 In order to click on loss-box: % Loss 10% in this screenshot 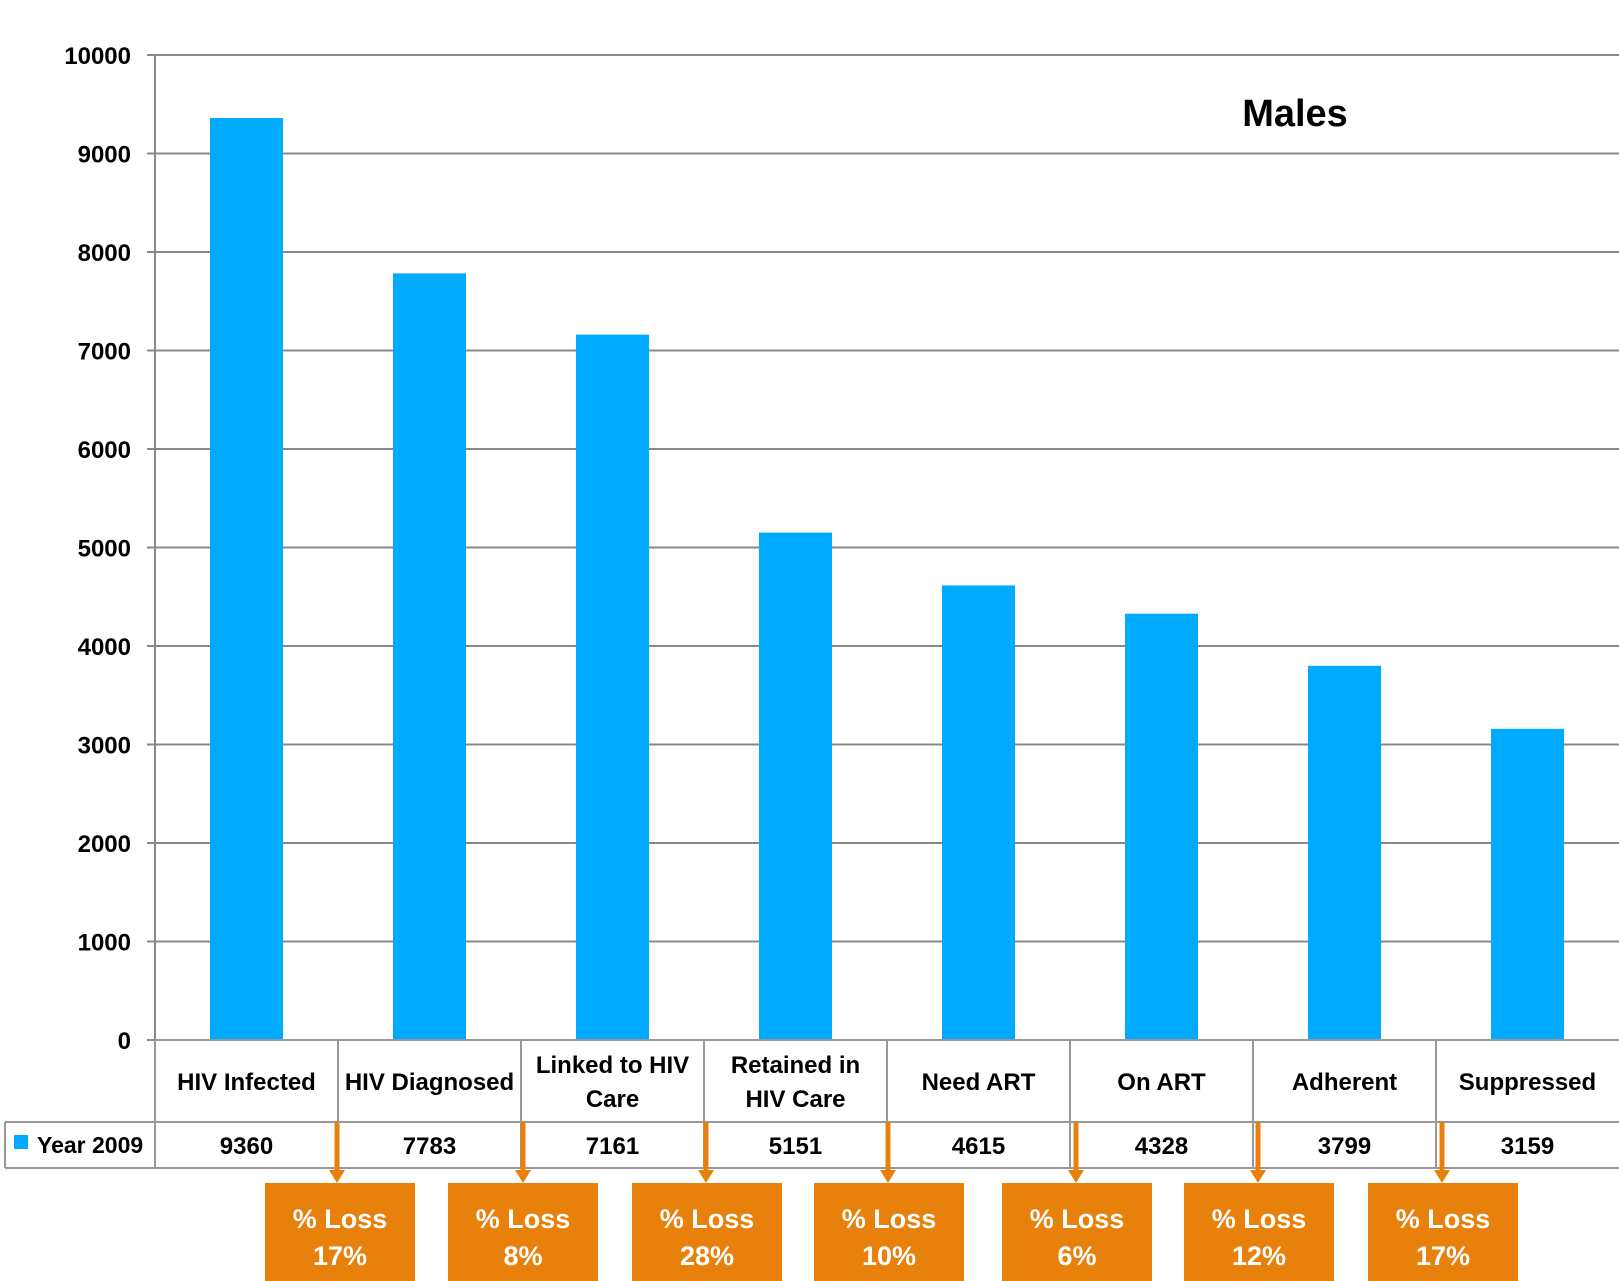, I will do `click(889, 1232)`.